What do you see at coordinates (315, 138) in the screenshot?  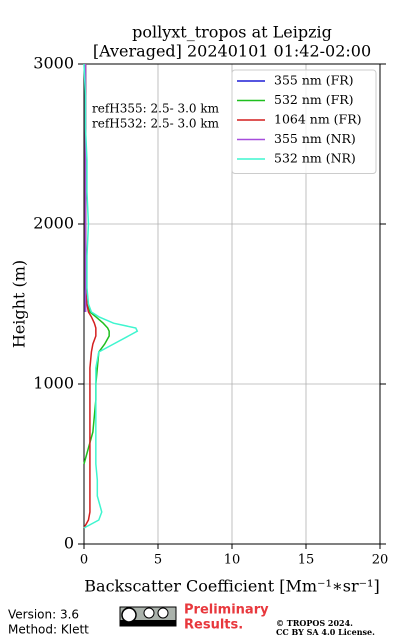 I see `legend-label: 355 nm (NR)` at bounding box center [315, 138].